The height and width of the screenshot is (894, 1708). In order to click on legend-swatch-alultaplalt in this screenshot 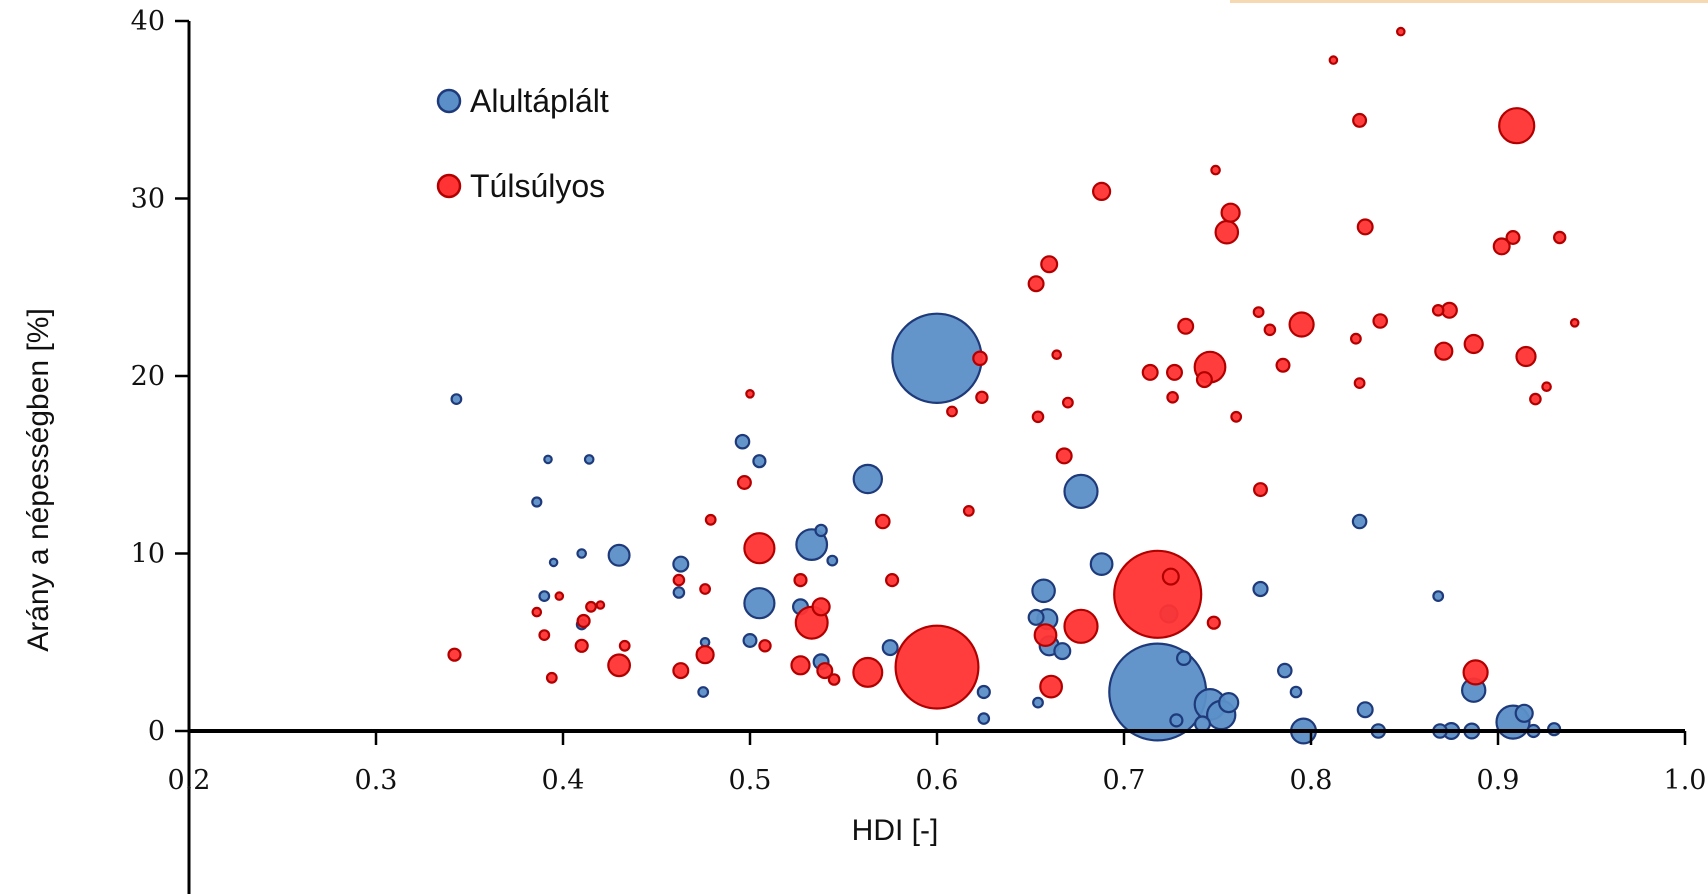, I will do `click(449, 101)`.